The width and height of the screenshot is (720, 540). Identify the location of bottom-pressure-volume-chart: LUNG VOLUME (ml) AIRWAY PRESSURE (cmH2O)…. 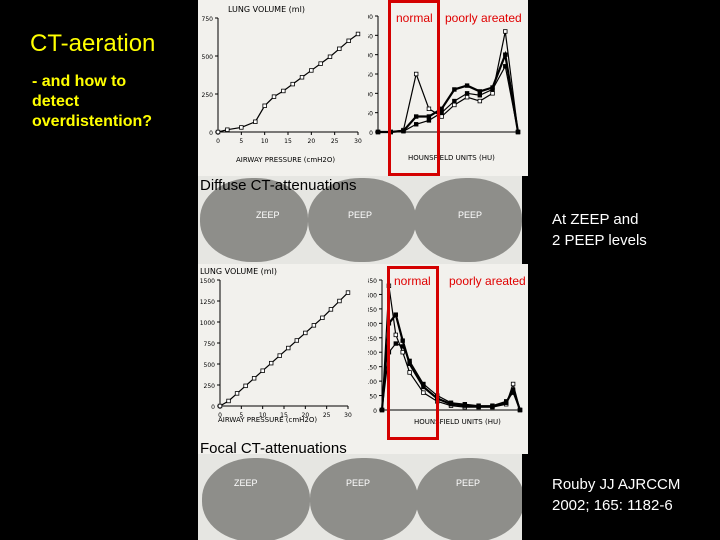
(276, 345).